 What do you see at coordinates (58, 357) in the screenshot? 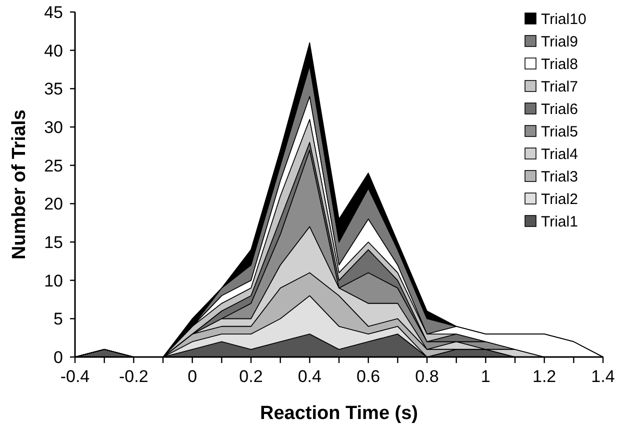
I see `y-tick-label: 0` at bounding box center [58, 357].